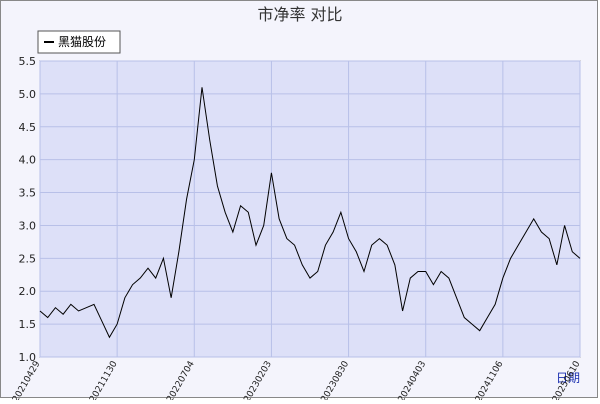  What do you see at coordinates (28, 160) in the screenshot?
I see `y-tick-label: 4.0` at bounding box center [28, 160].